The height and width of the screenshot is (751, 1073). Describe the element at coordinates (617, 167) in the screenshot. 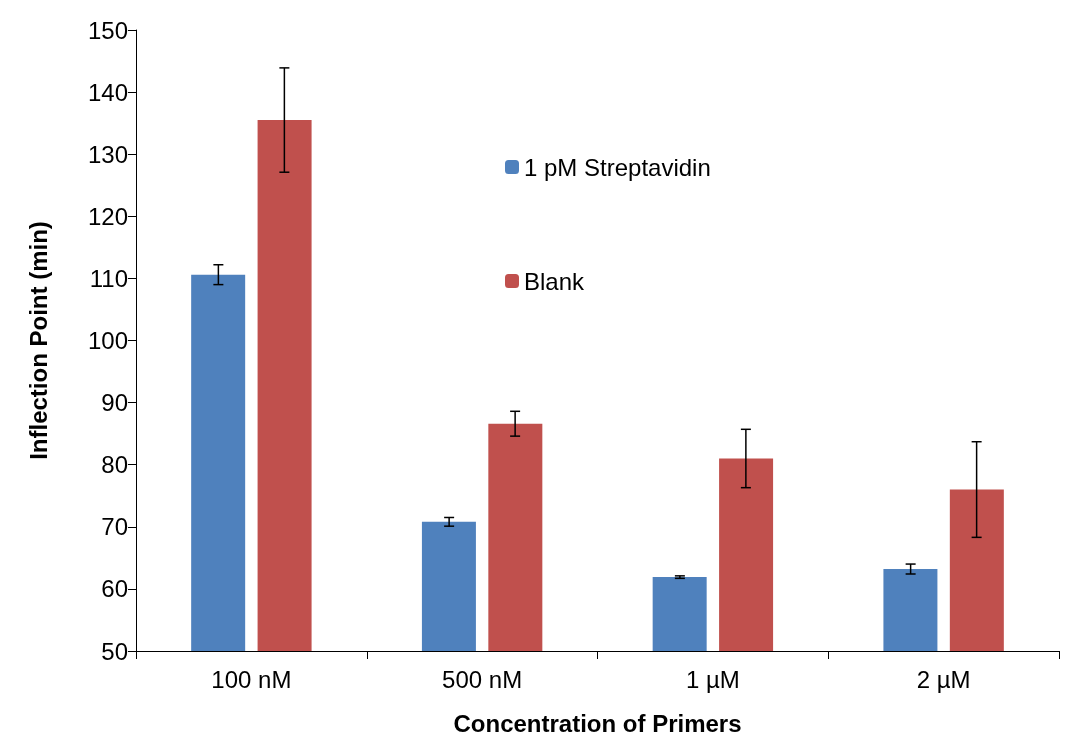

I see `legend-label: 1 pM Streptavidin` at that location.